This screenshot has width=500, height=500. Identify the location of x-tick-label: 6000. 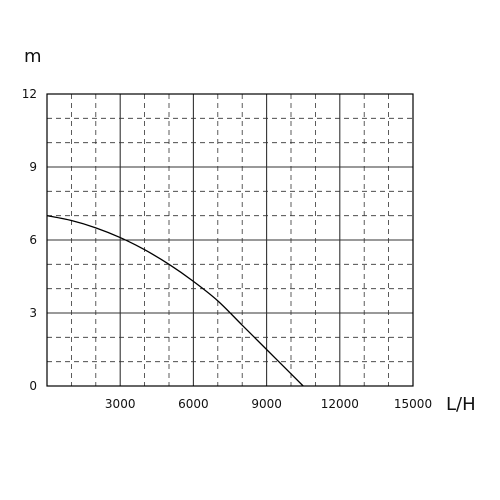
(193, 404).